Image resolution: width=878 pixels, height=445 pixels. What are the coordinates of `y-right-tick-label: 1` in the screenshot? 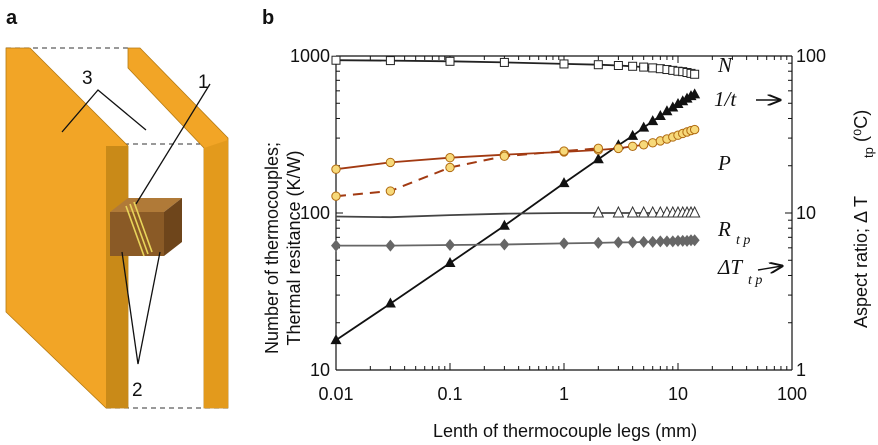 It's located at (801, 370).